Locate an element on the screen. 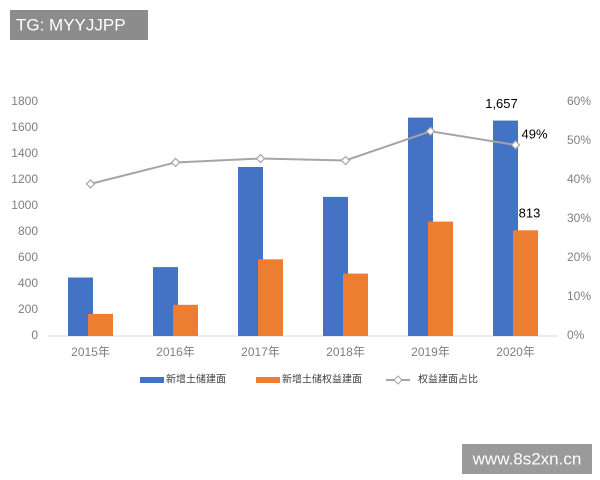 The height and width of the screenshot is (480, 600). y2-tick-label: 0% is located at coordinates (576, 335).